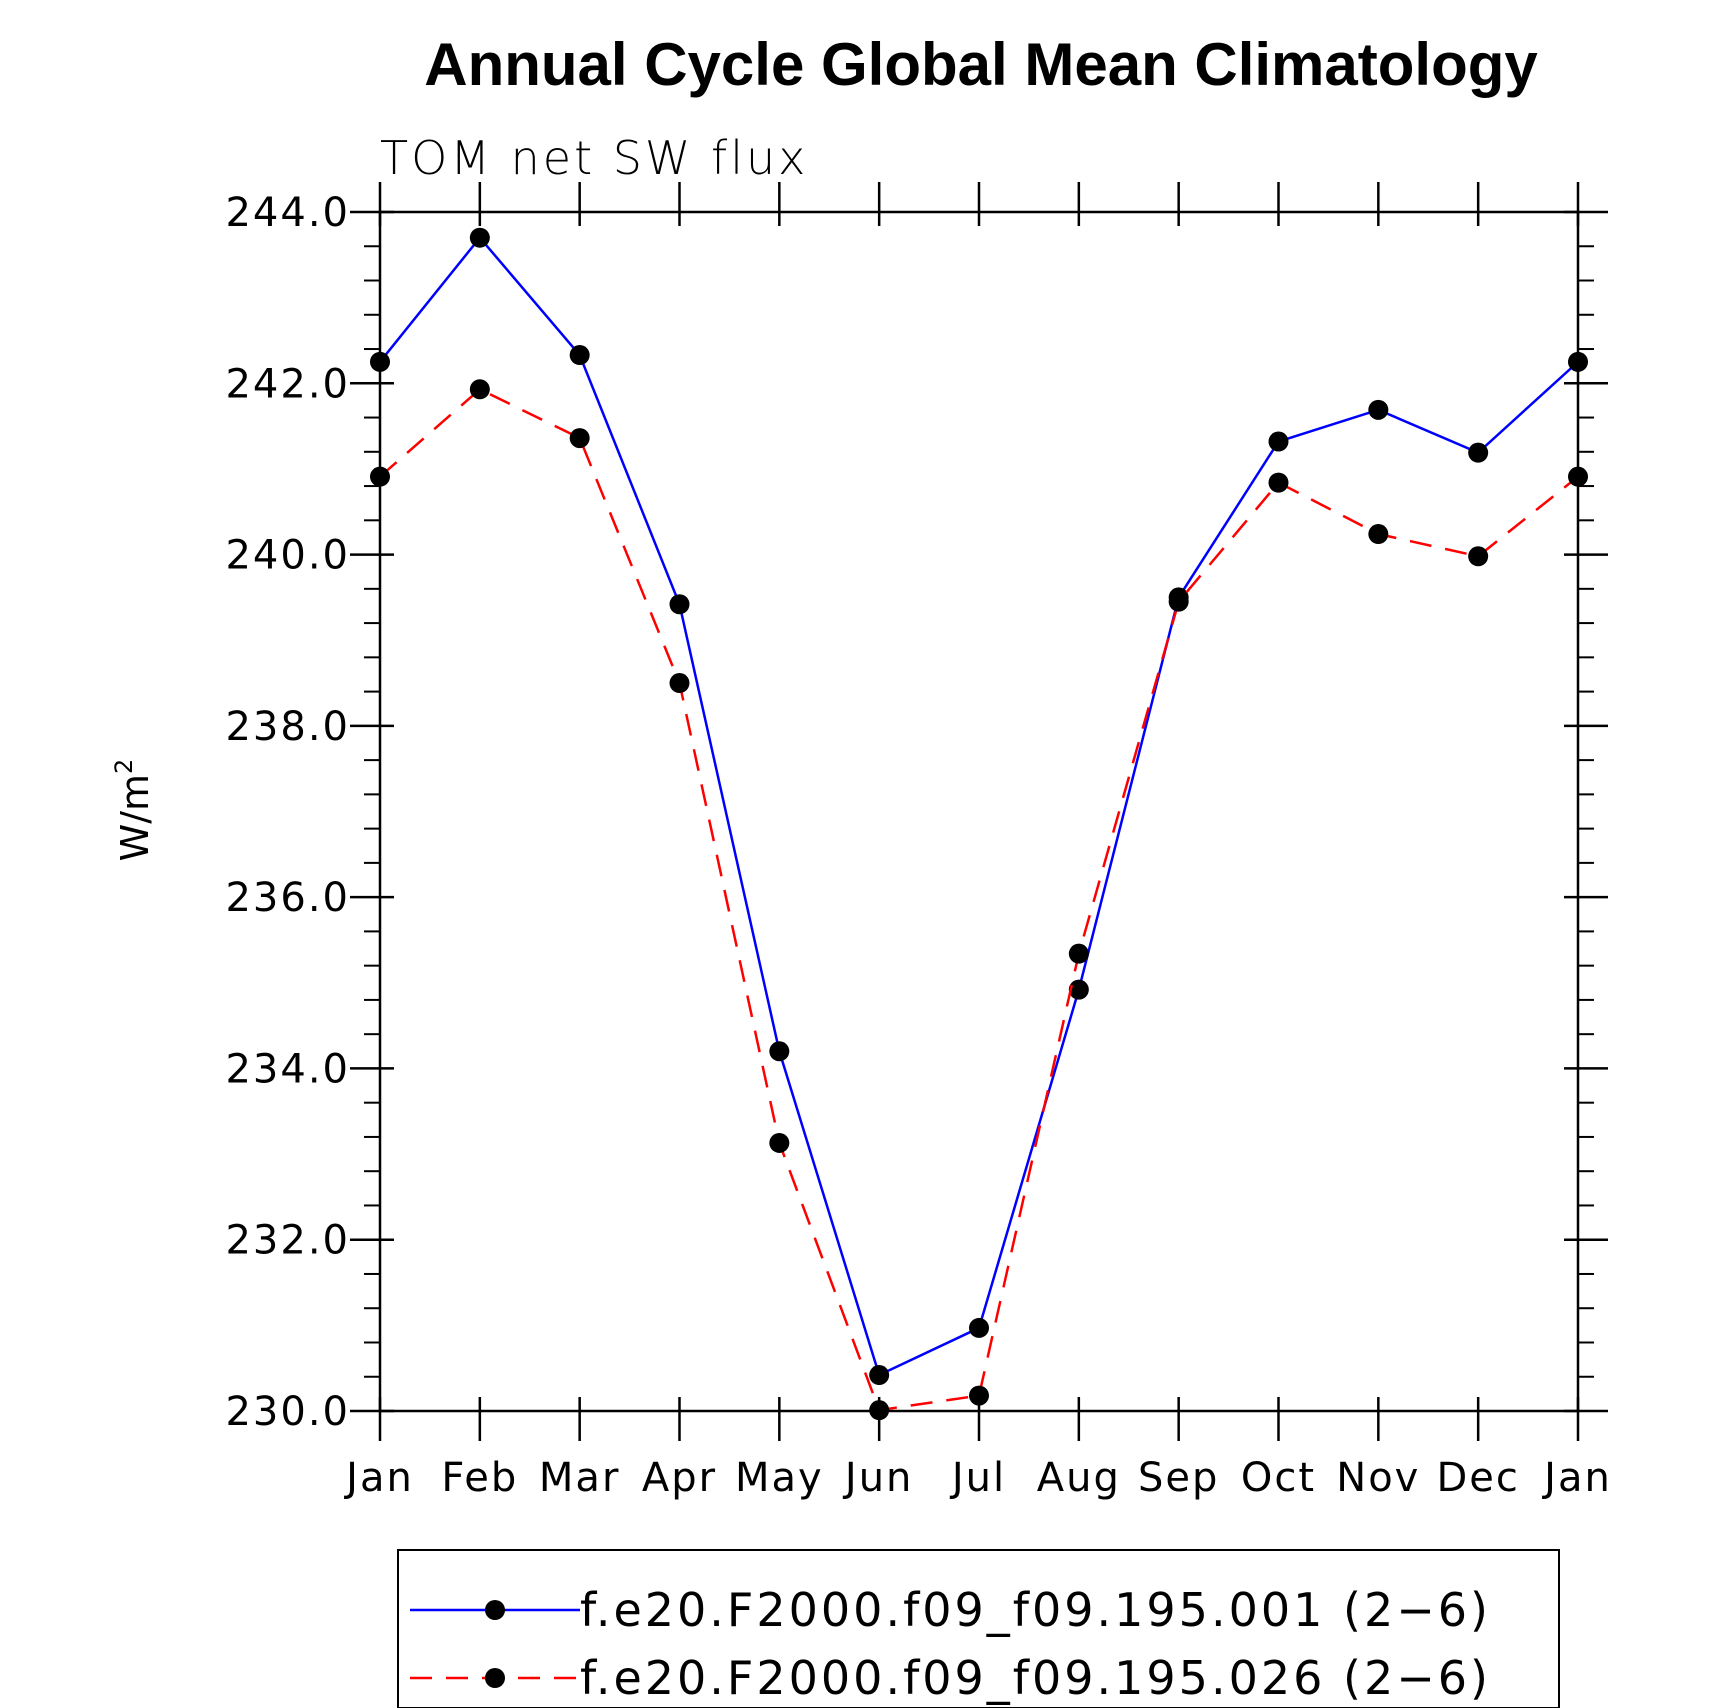 The height and width of the screenshot is (1708, 1710). I want to click on y-axis-label: W/m2, so click(133, 810).